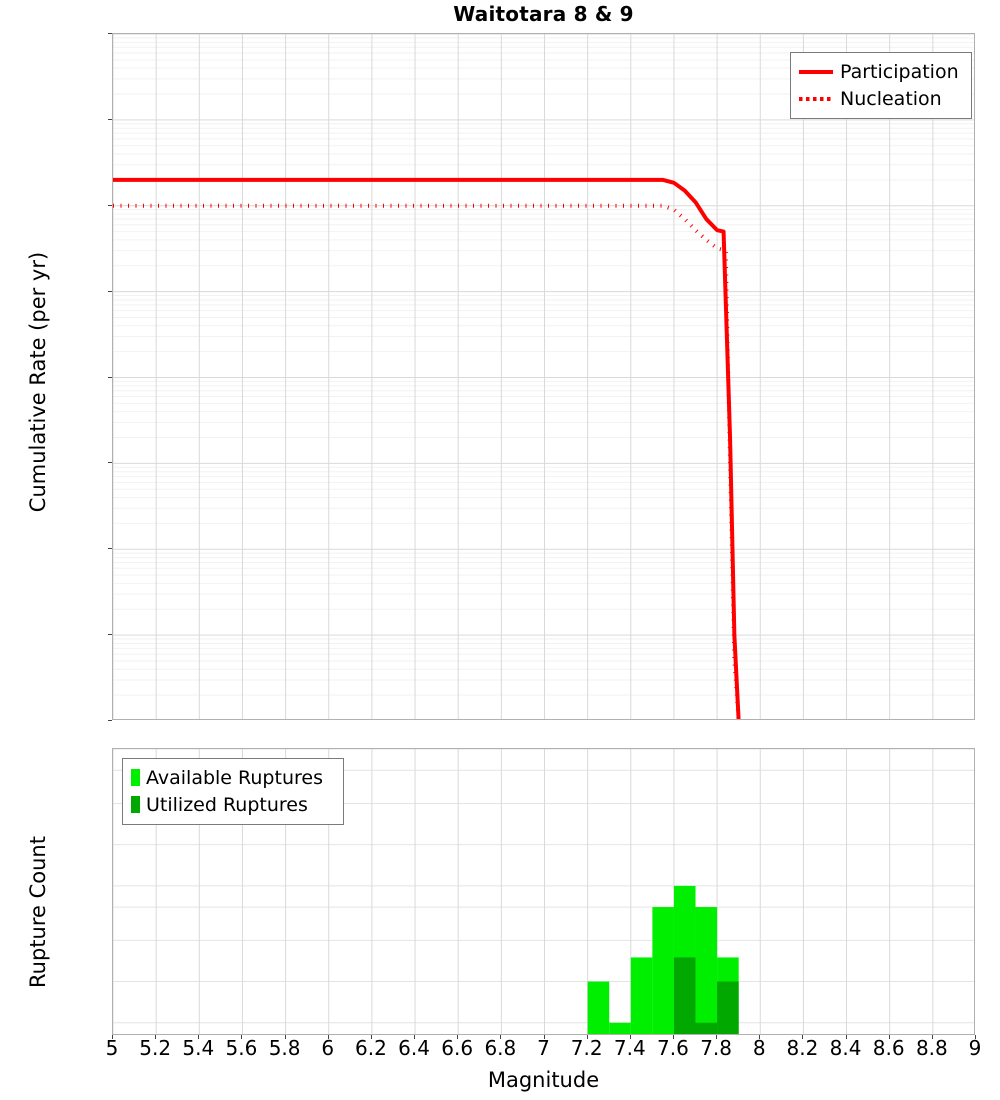  I want to click on nucleation-dotted-line-swatch-icon, so click(816, 98).